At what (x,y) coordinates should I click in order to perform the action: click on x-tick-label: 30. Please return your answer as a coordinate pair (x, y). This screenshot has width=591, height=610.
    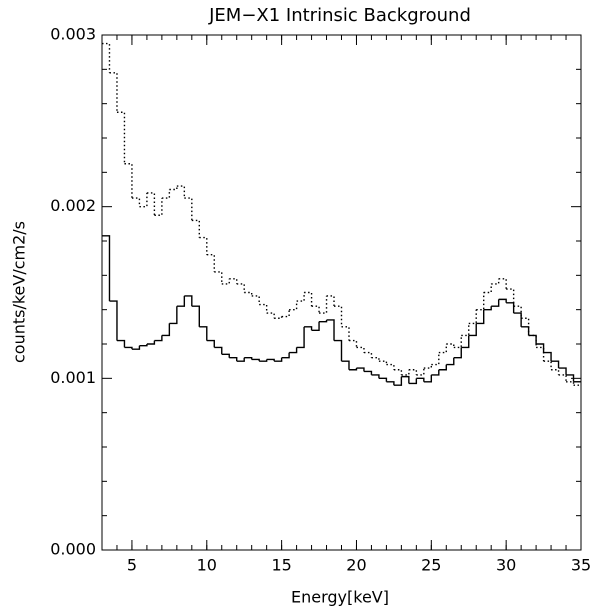
    Looking at the image, I should click on (506, 565).